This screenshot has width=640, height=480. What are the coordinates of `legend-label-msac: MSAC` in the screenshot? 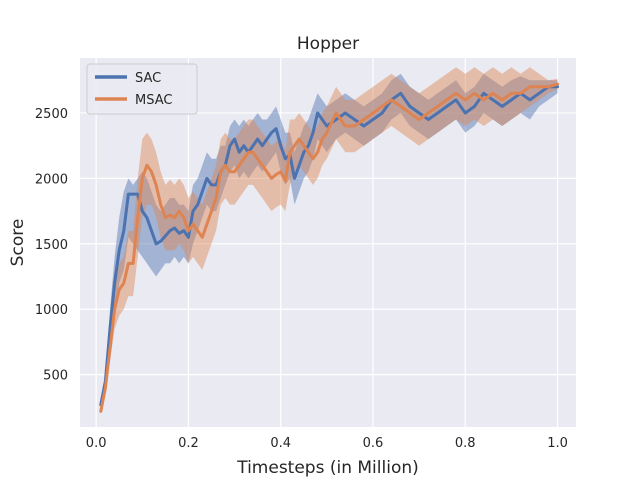 It's located at (153, 100).